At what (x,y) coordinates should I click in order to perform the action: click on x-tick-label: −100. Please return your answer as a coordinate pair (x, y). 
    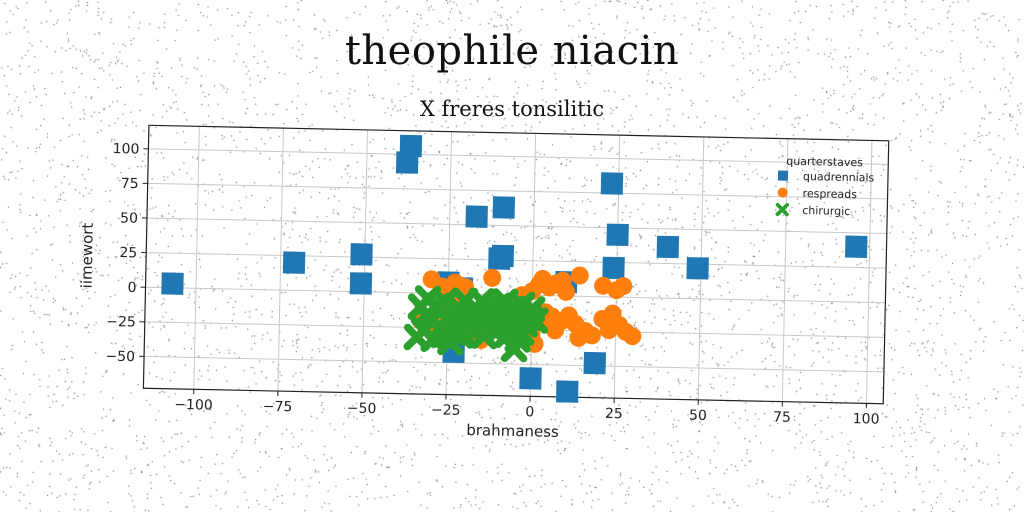
    Looking at the image, I should click on (193, 405).